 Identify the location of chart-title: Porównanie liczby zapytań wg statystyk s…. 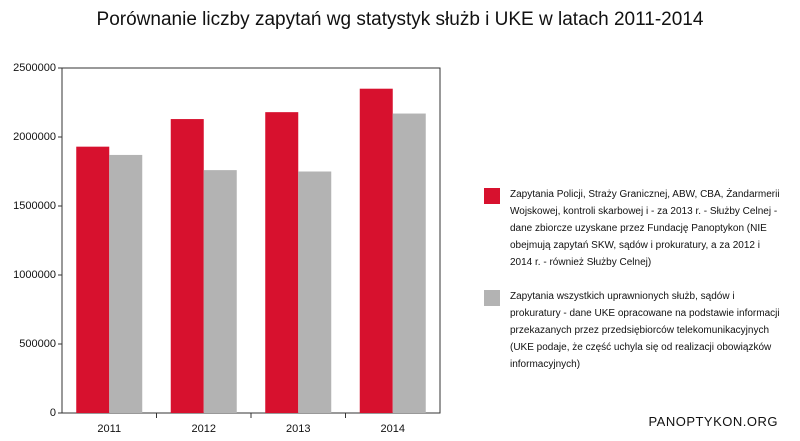
(400, 19).